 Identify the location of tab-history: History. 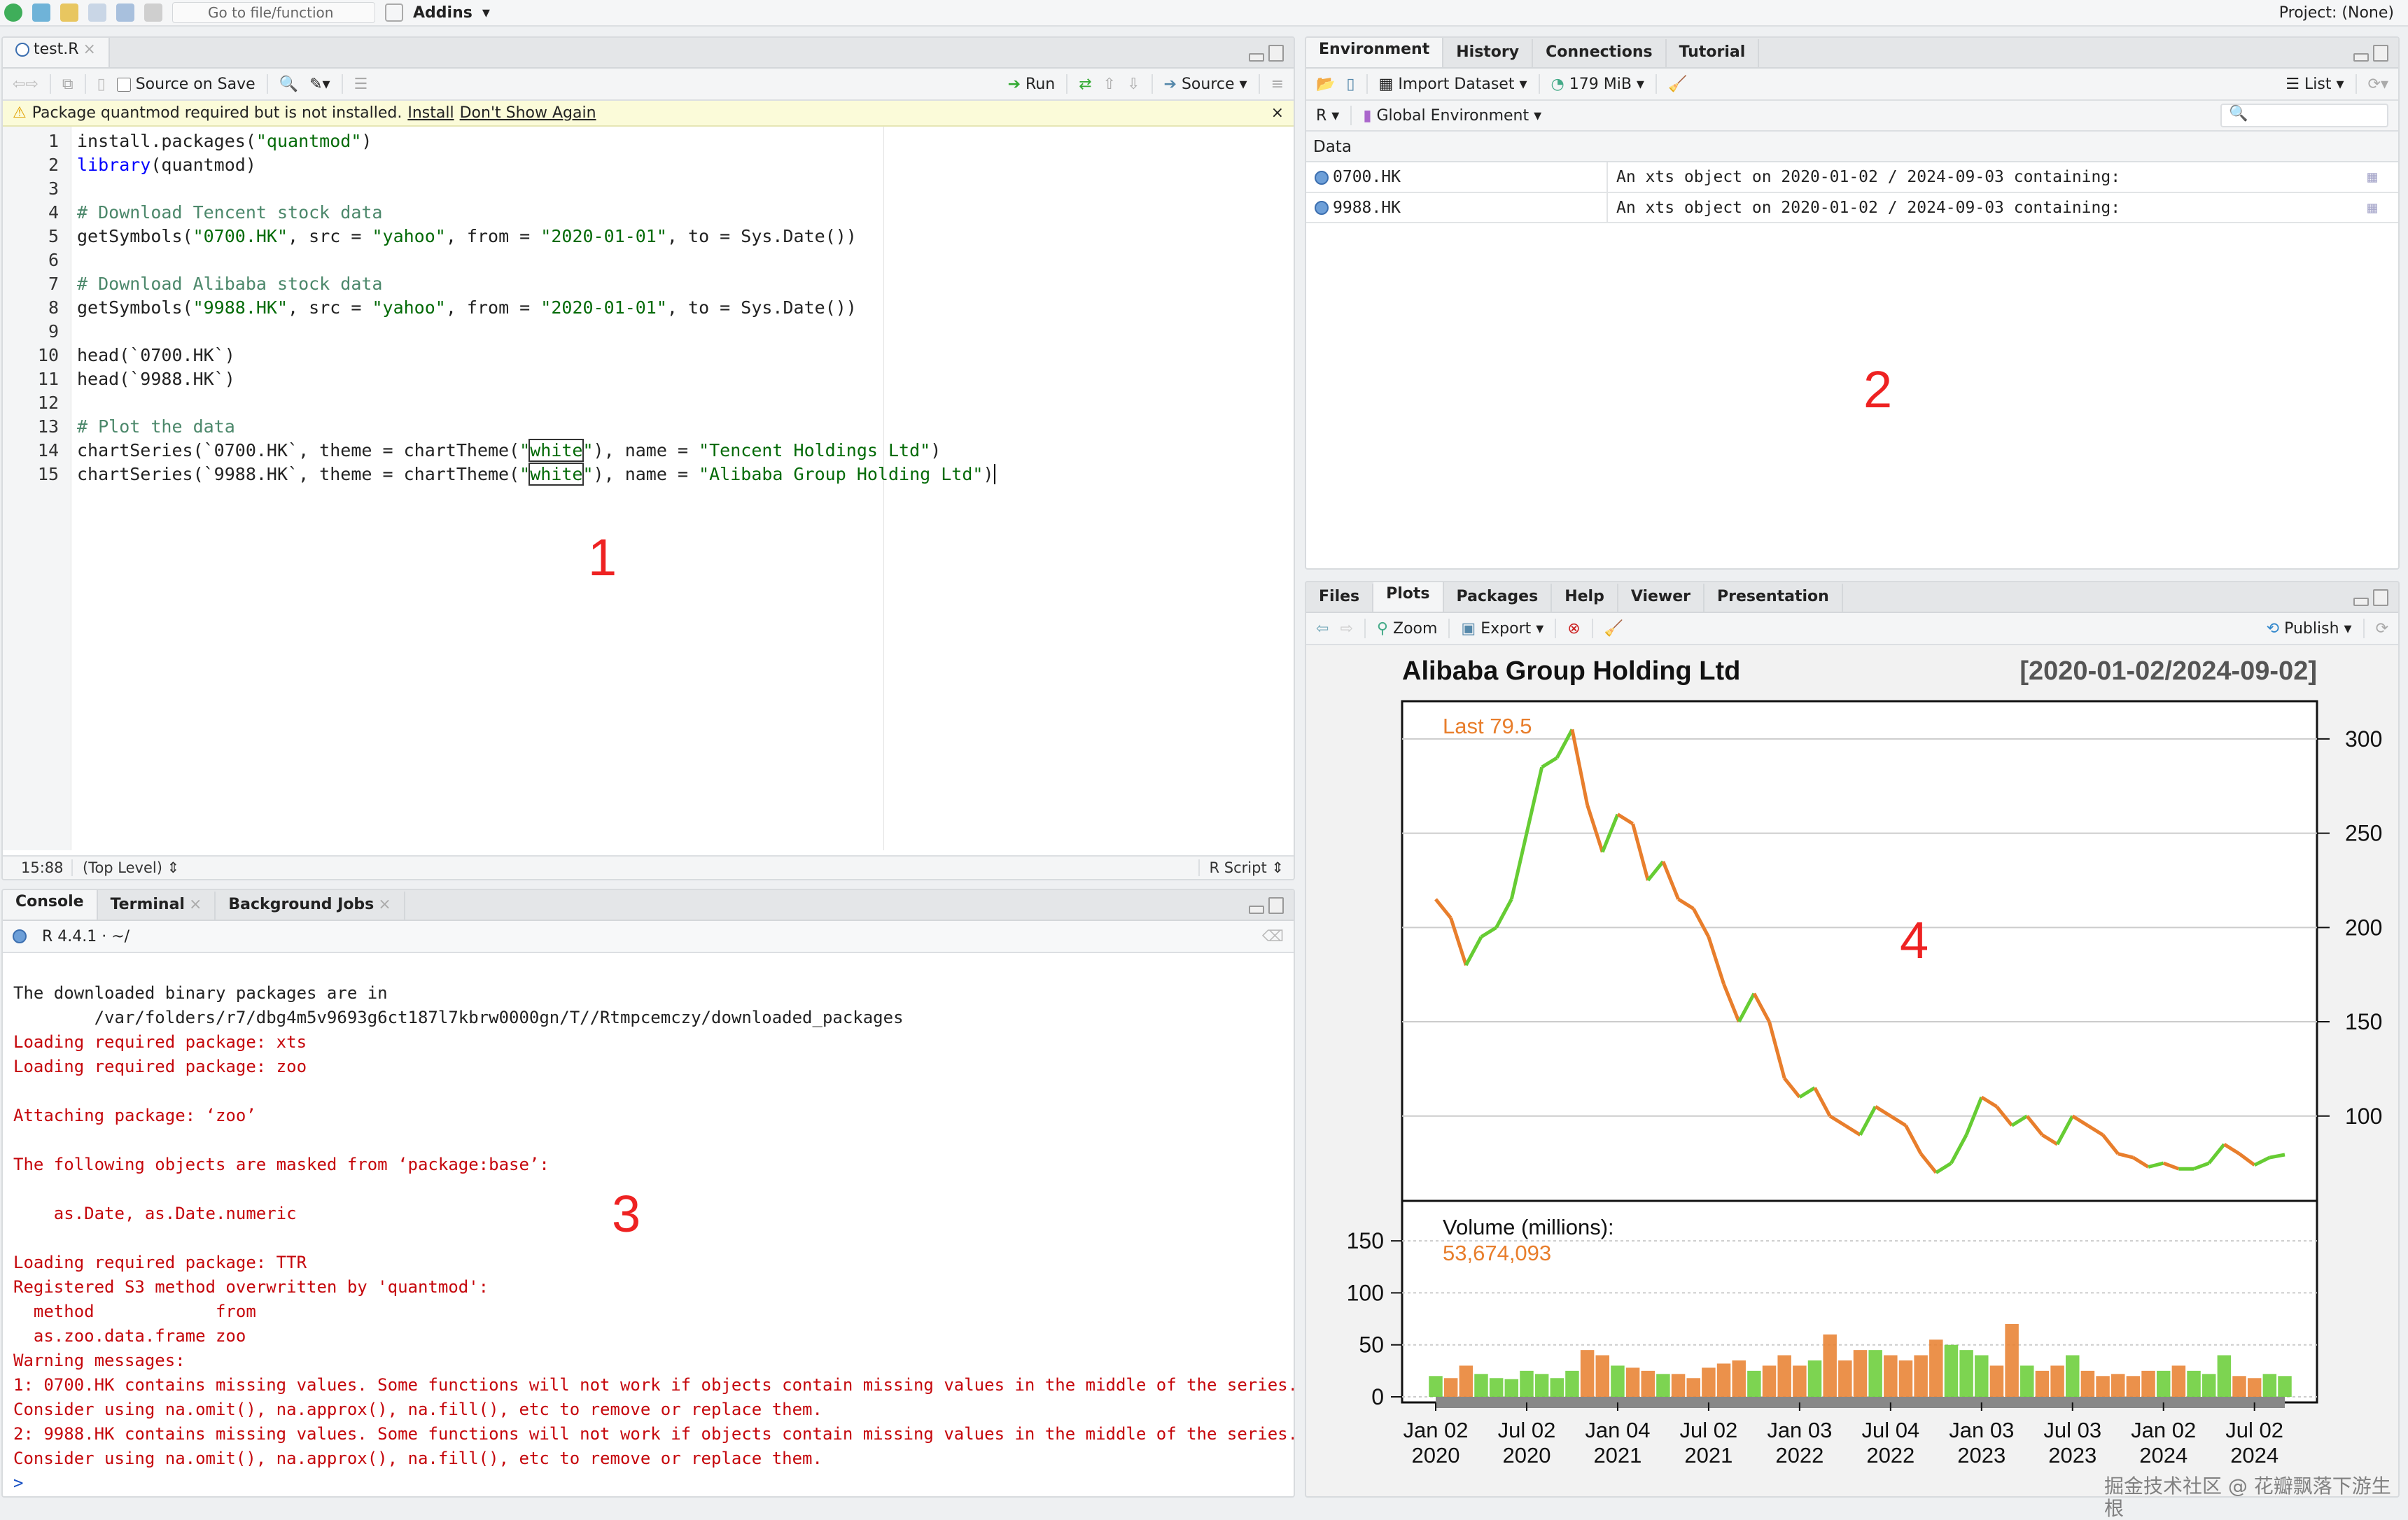
(1488, 53).